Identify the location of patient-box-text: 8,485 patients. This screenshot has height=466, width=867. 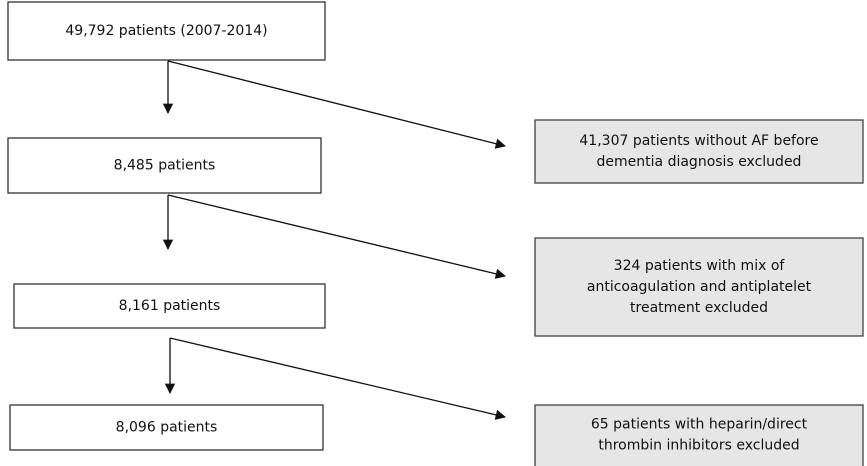
(165, 166).